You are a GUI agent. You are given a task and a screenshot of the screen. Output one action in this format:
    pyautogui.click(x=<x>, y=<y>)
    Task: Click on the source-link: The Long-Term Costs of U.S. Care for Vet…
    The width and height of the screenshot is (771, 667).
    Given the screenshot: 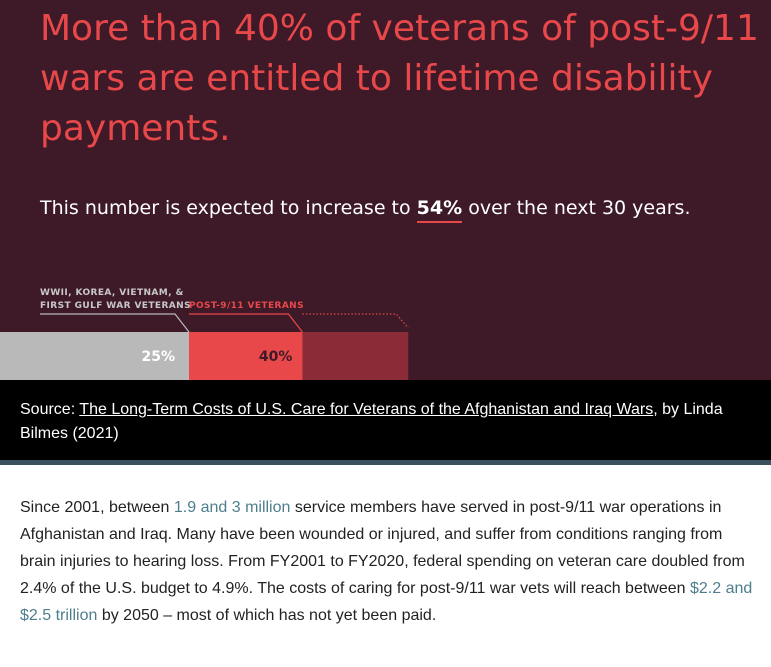 What is the action you would take?
    pyautogui.click(x=366, y=409)
    